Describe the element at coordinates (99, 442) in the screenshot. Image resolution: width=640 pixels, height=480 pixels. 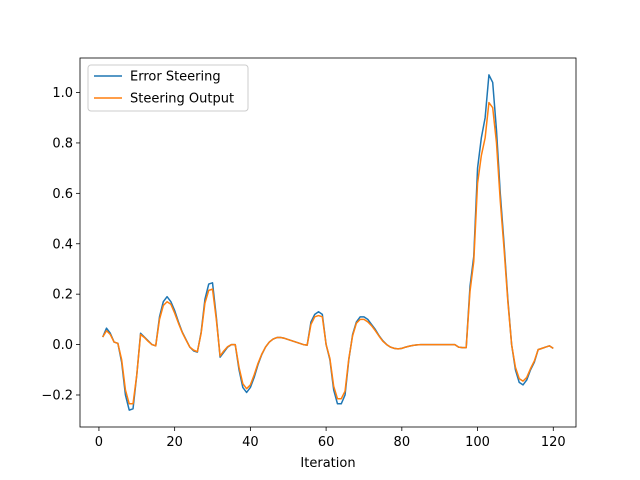
I see `x-tick-label: 0` at that location.